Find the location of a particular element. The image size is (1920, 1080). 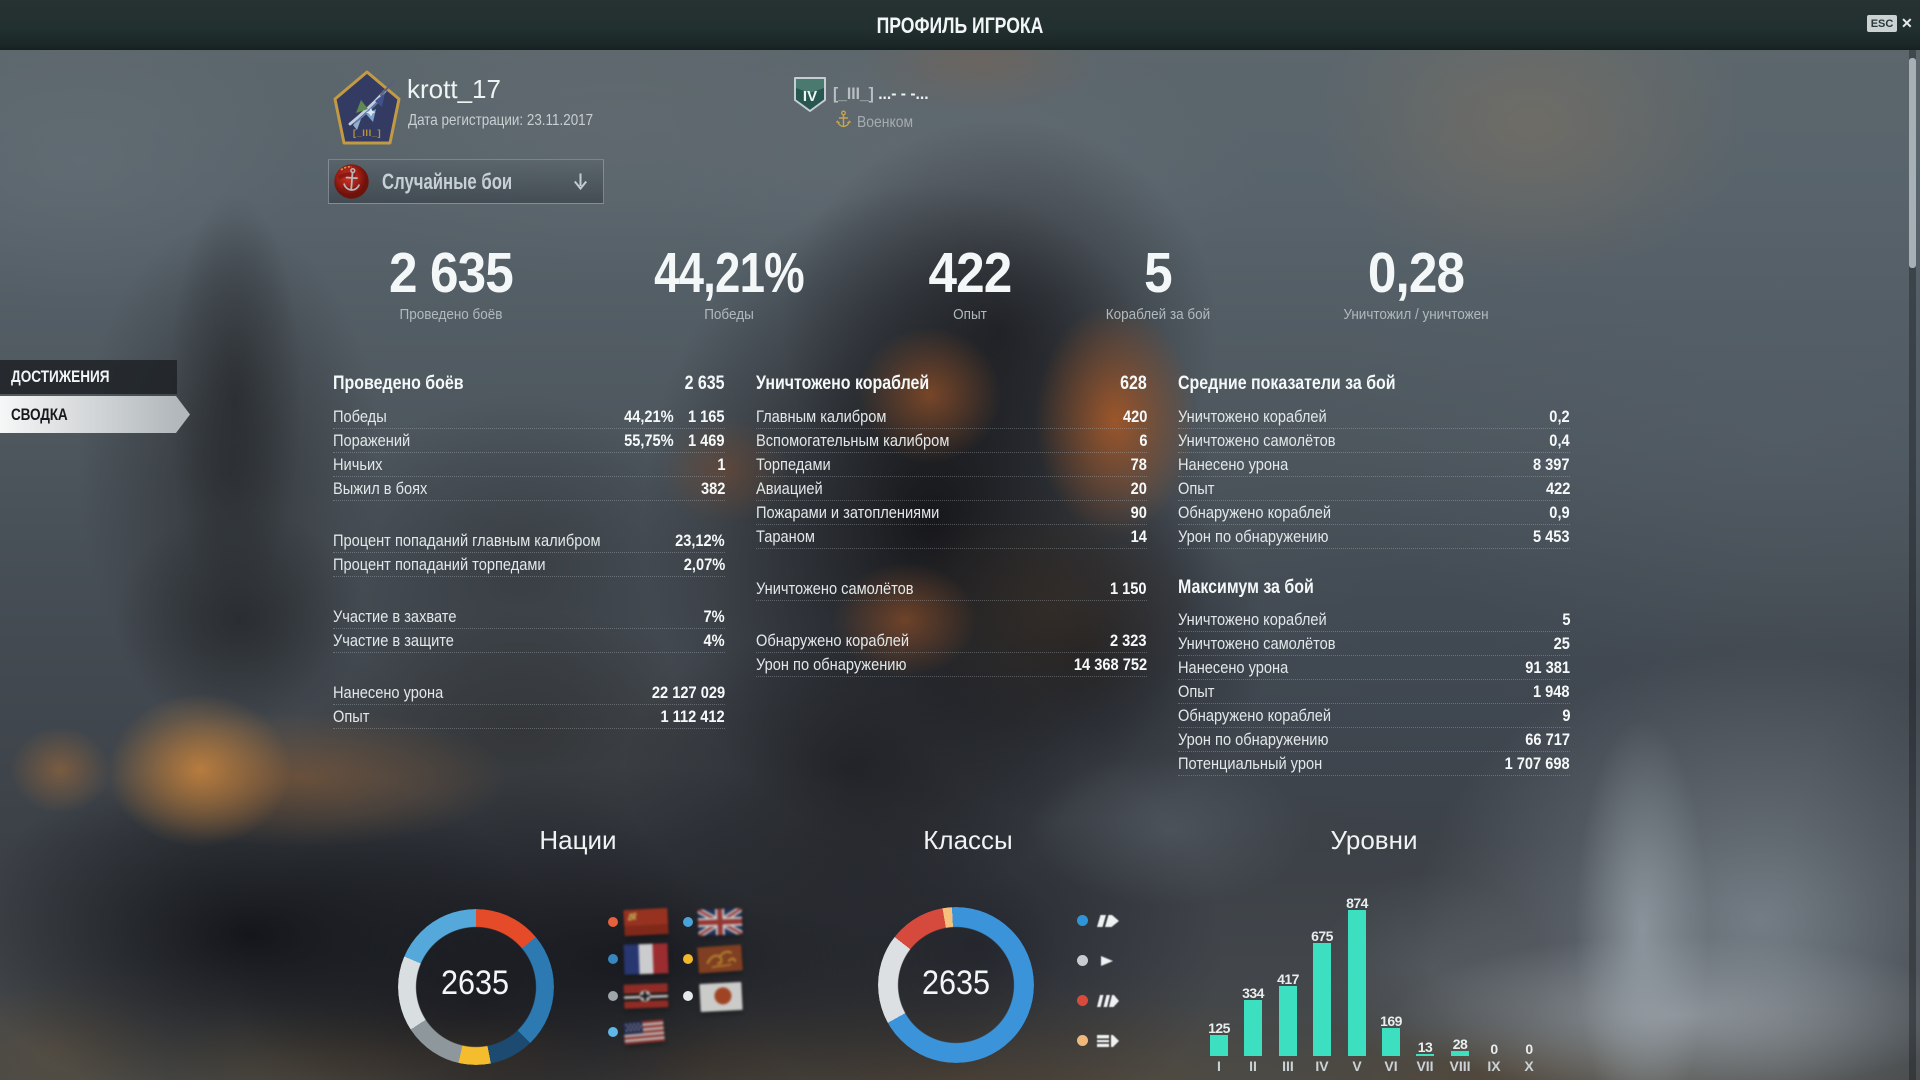

svg-text: IV is located at coordinates (810, 96).